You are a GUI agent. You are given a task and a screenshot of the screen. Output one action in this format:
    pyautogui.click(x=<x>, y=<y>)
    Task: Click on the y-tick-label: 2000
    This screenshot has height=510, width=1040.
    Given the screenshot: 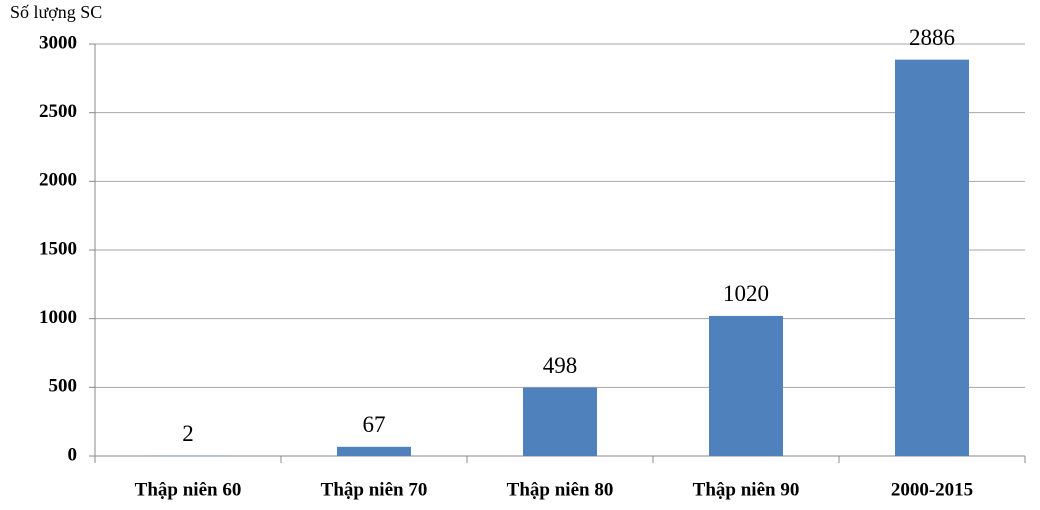 What is the action you would take?
    pyautogui.click(x=58, y=180)
    